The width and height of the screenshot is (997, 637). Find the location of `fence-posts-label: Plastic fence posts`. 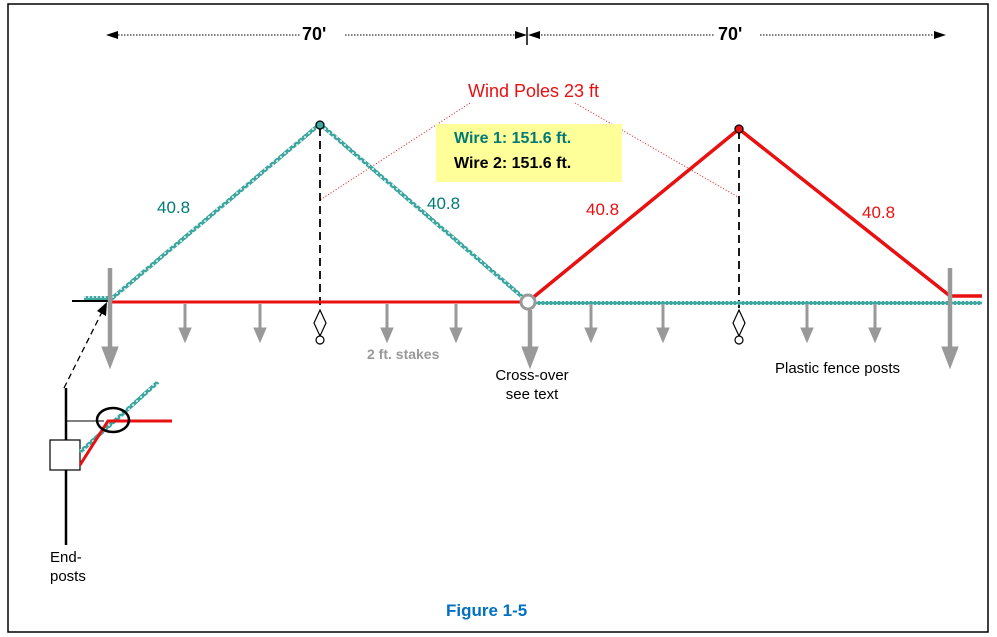

fence-posts-label: Plastic fence posts is located at coordinates (838, 368).